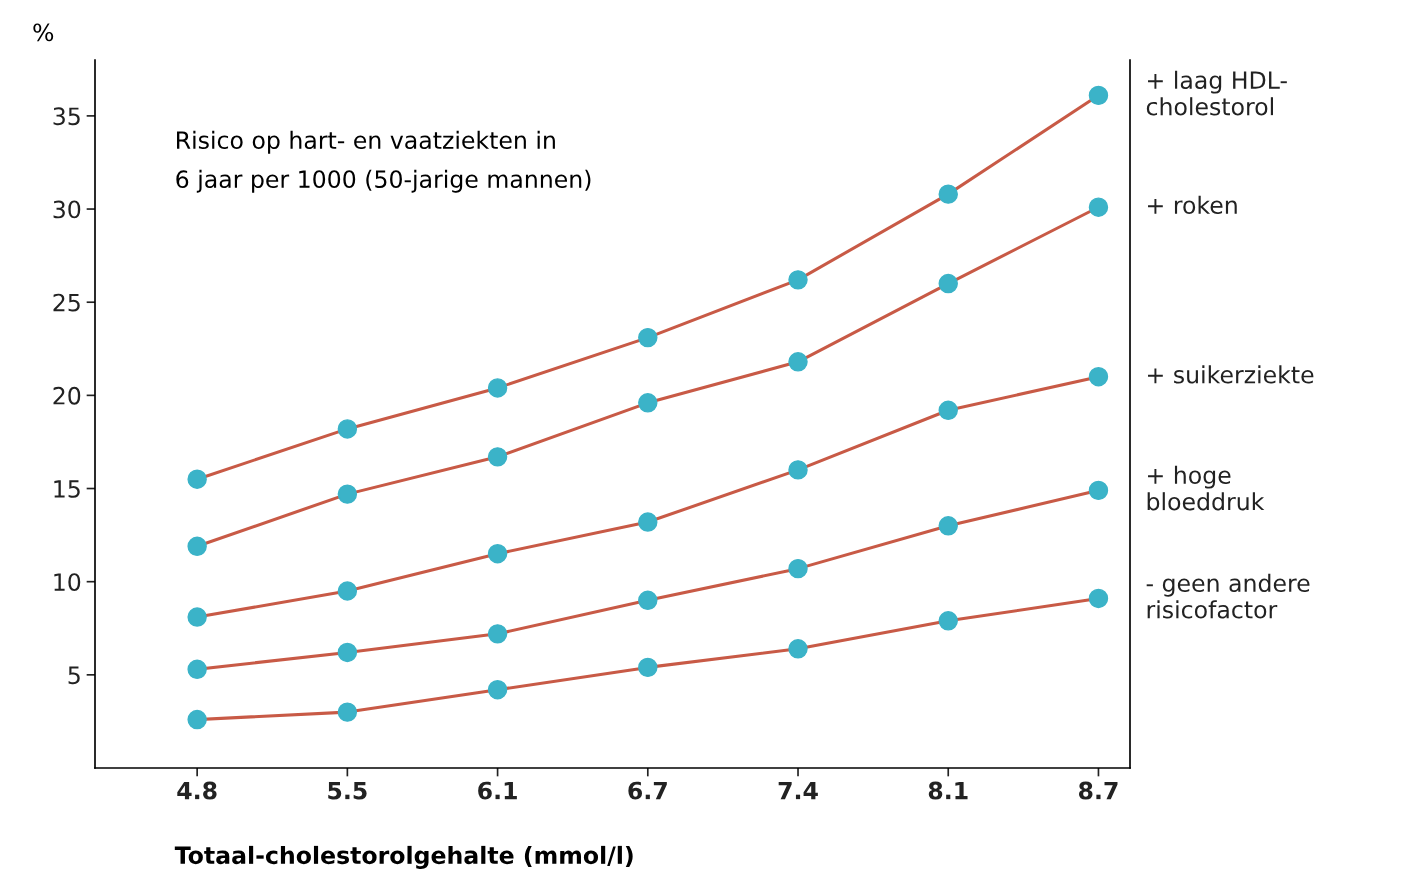 This screenshot has width=1411, height=883. Describe the element at coordinates (67, 489) in the screenshot. I see `y-tick-label: 15` at that location.